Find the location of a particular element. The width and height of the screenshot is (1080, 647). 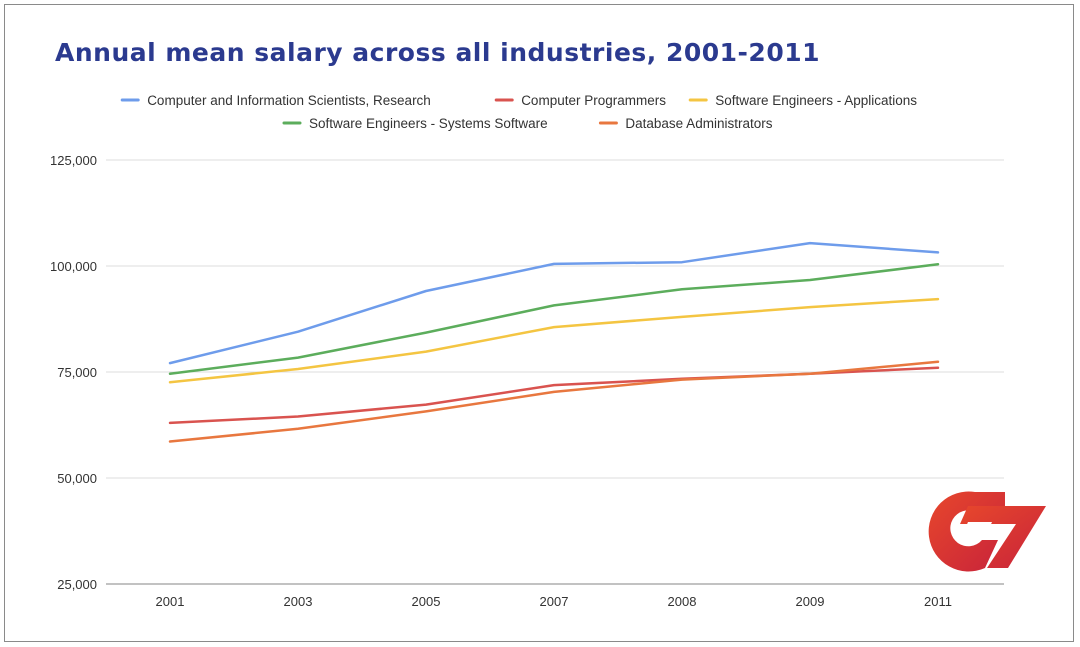

y-tick-label: 125,000 is located at coordinates (73, 160).